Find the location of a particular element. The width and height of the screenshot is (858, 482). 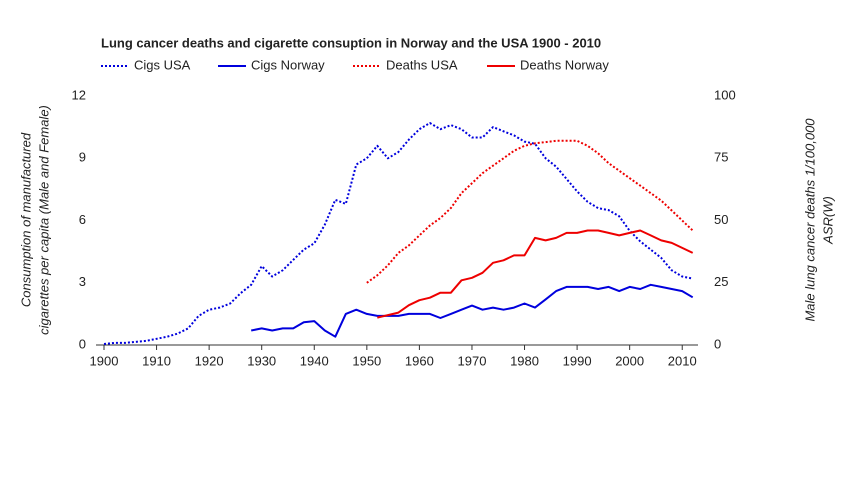

y-axis-title-line: Consumption of manufactured is located at coordinates (25, 219).